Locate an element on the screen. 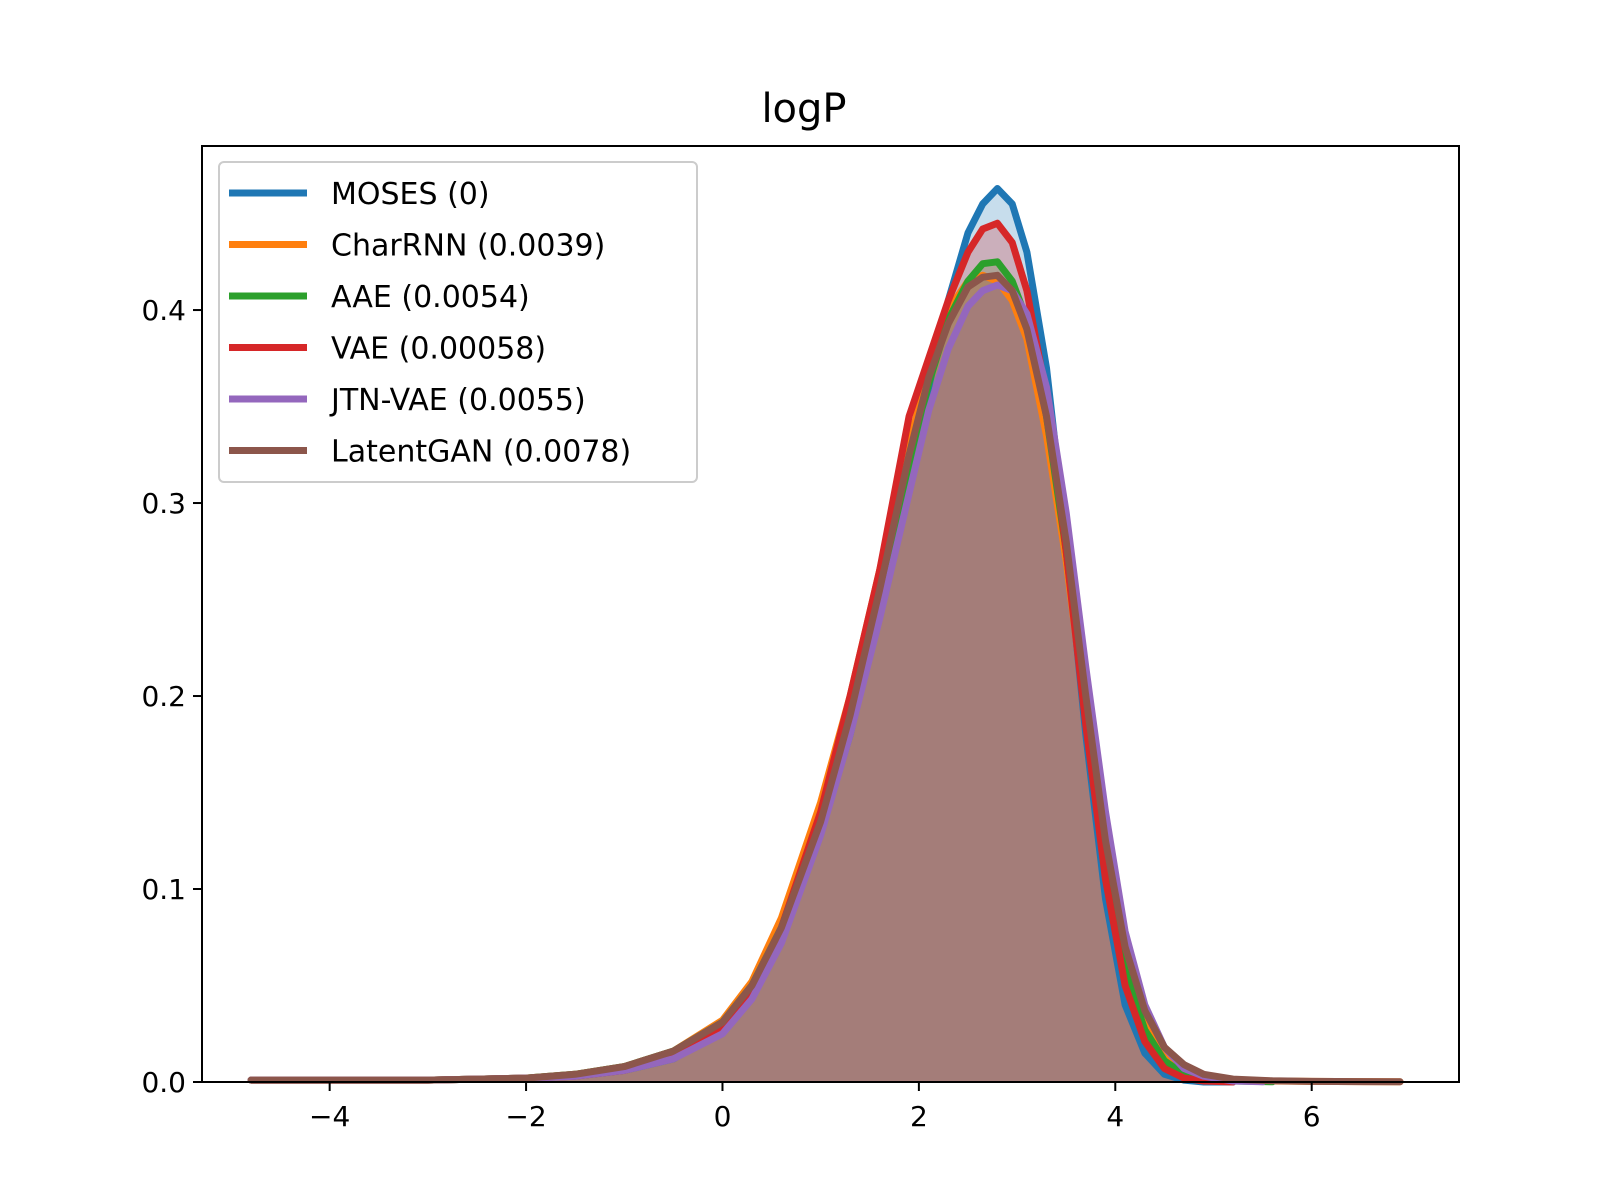 This screenshot has width=1600, height=1200. legend-box is located at coordinates (458, 322).